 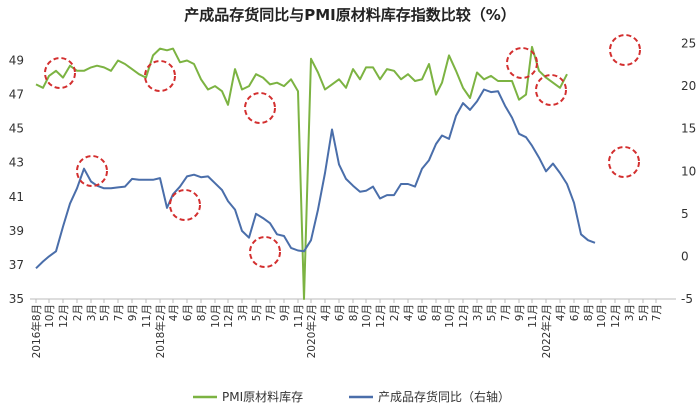 I want to click on right-tick-label: 15, so click(x=688, y=129).